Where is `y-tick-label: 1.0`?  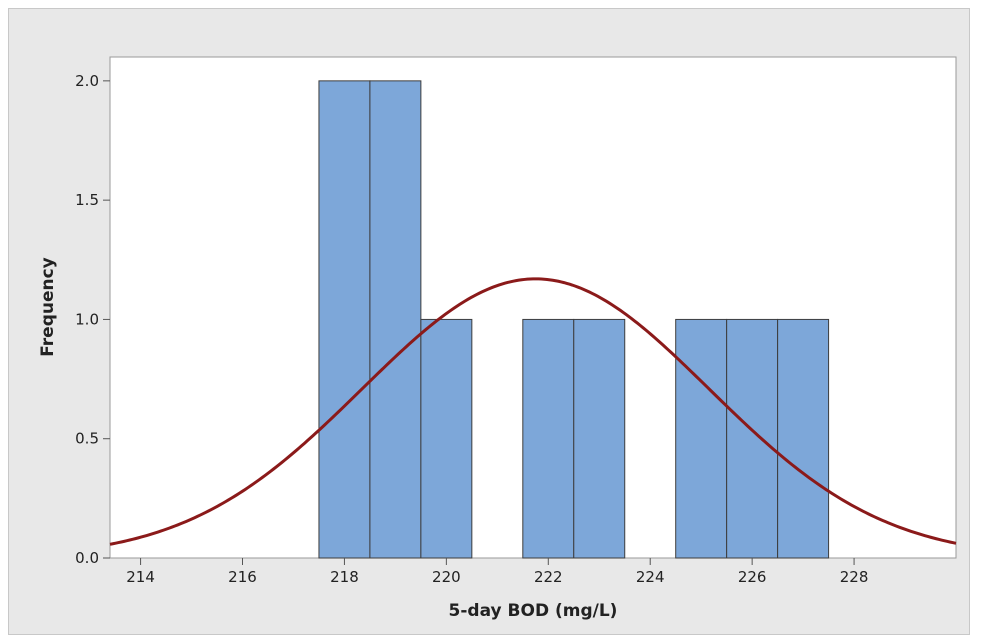
y-tick-label: 1.0 is located at coordinates (87, 319).